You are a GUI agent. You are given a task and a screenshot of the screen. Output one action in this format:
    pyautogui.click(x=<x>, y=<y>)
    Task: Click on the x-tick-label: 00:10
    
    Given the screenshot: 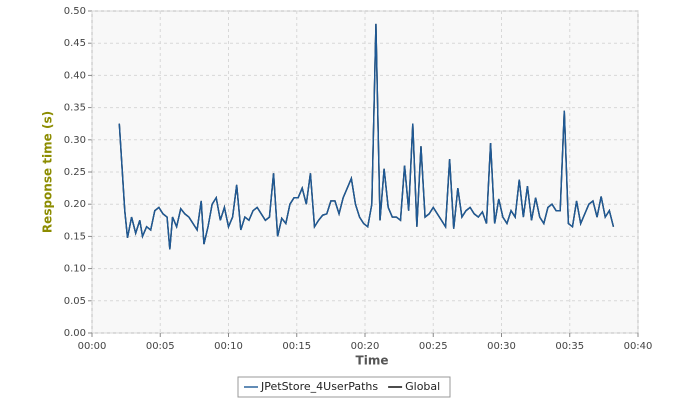 What is the action you would take?
    pyautogui.click(x=228, y=346)
    